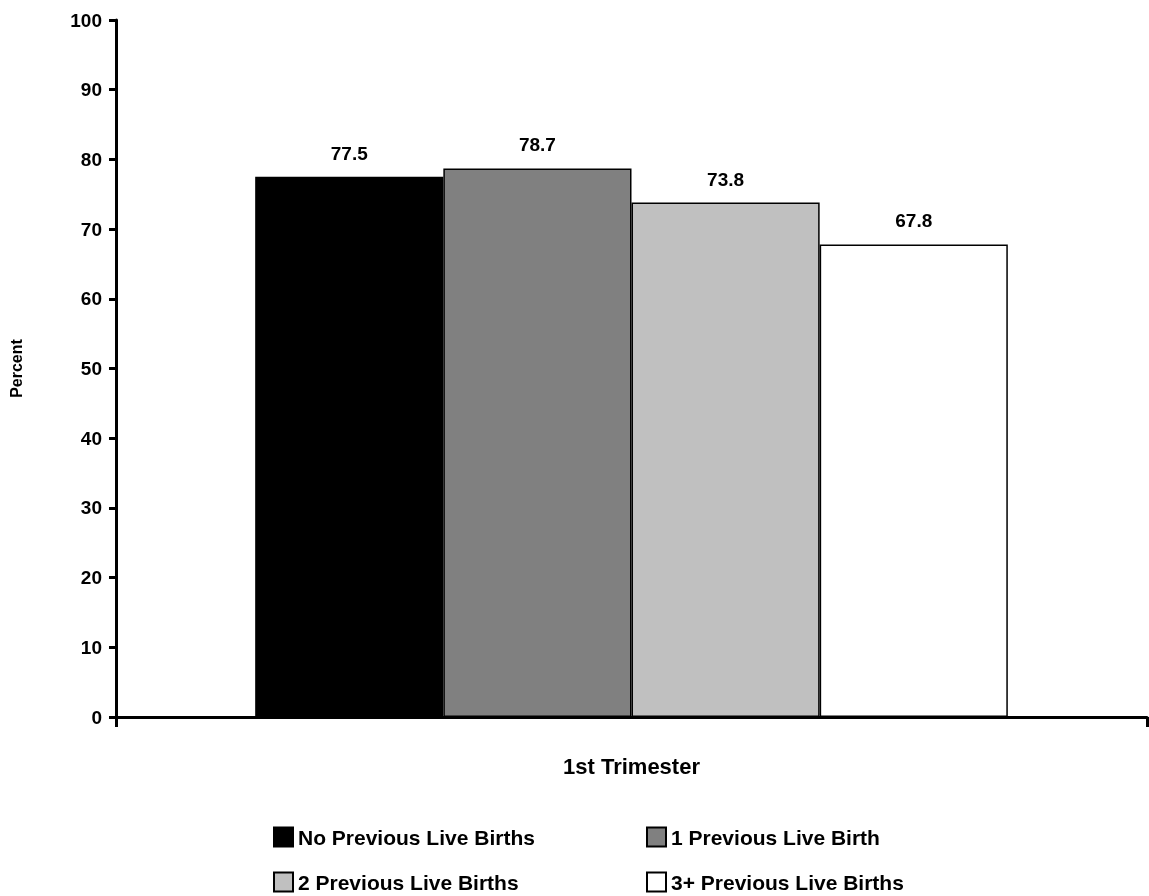 This screenshot has height=896, width=1149. I want to click on y-tick-label: 30, so click(91, 508).